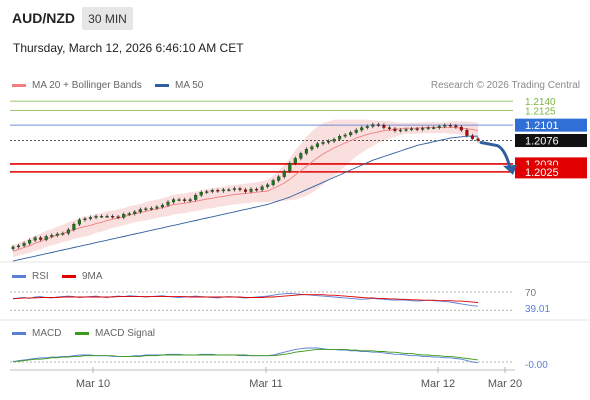 The image size is (590, 400). What do you see at coordinates (43, 18) in the screenshot?
I see `symbol-title: AUD/NZD` at bounding box center [43, 18].